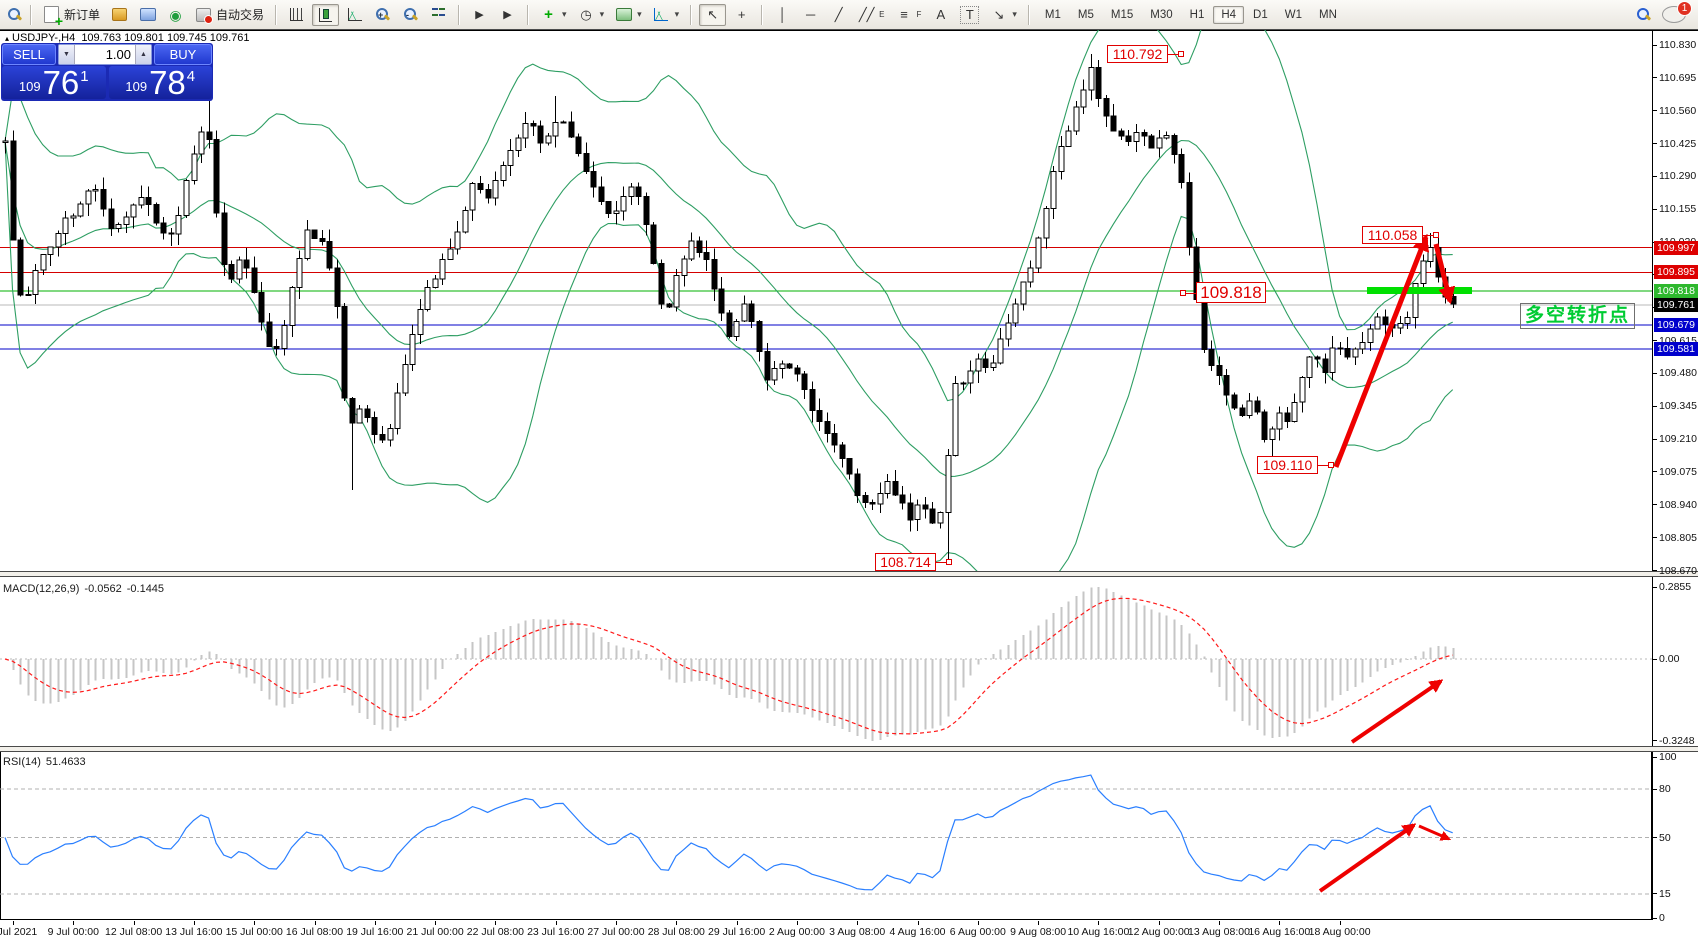  What do you see at coordinates (1419, 290) in the screenshot?
I see `highlight-zone` at bounding box center [1419, 290].